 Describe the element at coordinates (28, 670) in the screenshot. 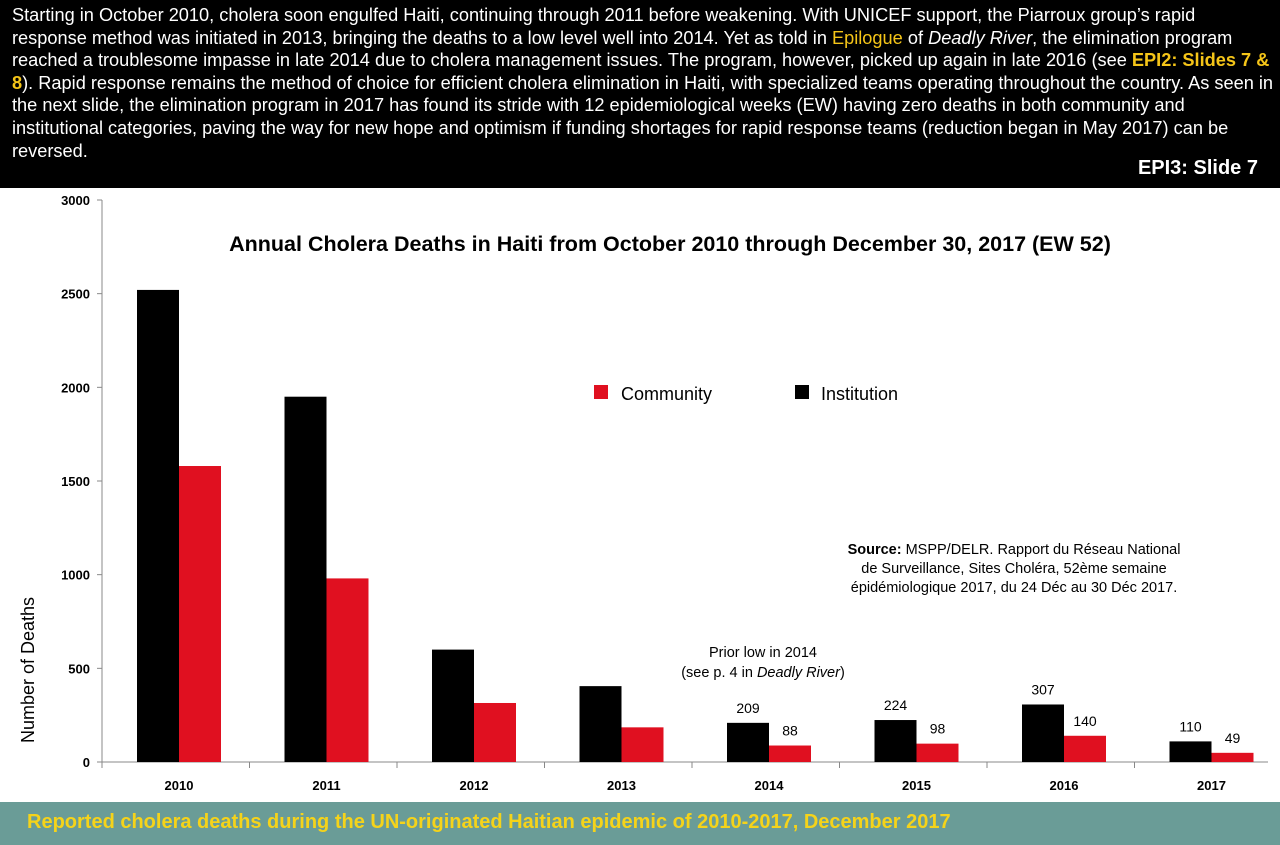

I see `y-axis-label: Number of Deaths` at that location.